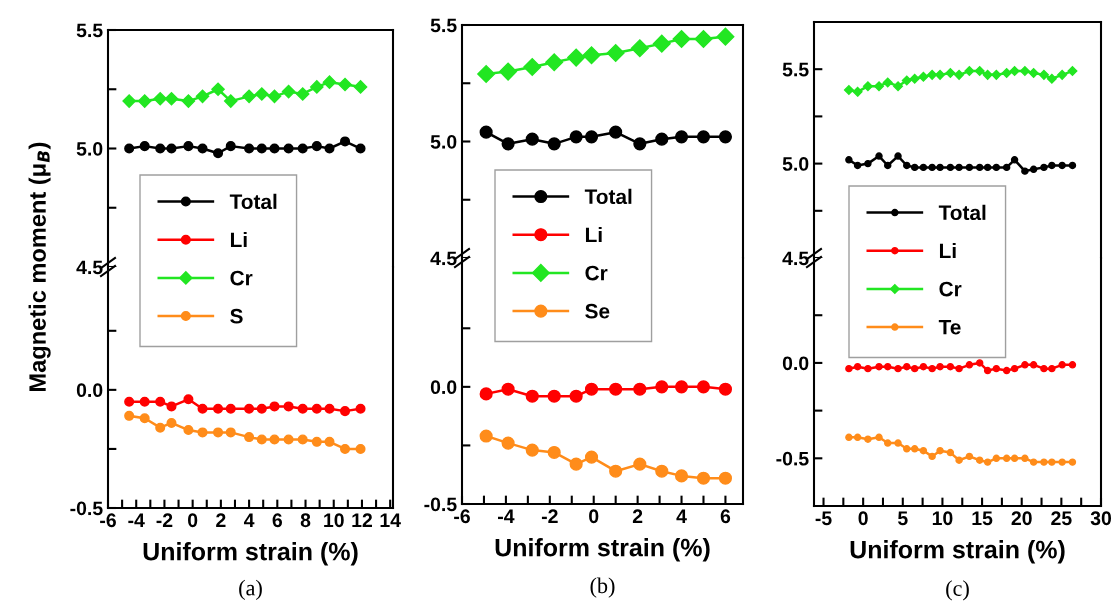  What do you see at coordinates (39, 266) in the screenshot?
I see `y-axis-title: Magnetic moment (μ$_{B}$)` at bounding box center [39, 266].